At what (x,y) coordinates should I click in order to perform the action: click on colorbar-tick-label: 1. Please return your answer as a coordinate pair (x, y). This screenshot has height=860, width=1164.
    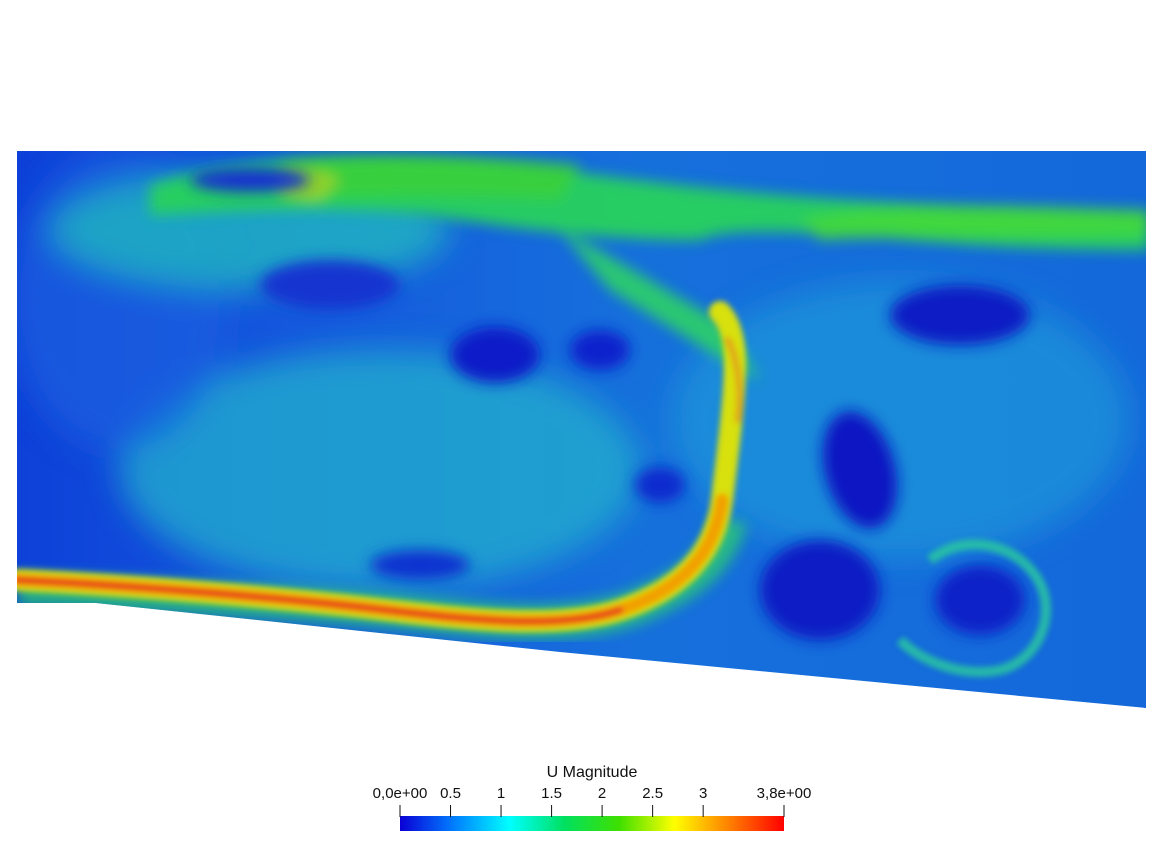
    Looking at the image, I should click on (501, 793).